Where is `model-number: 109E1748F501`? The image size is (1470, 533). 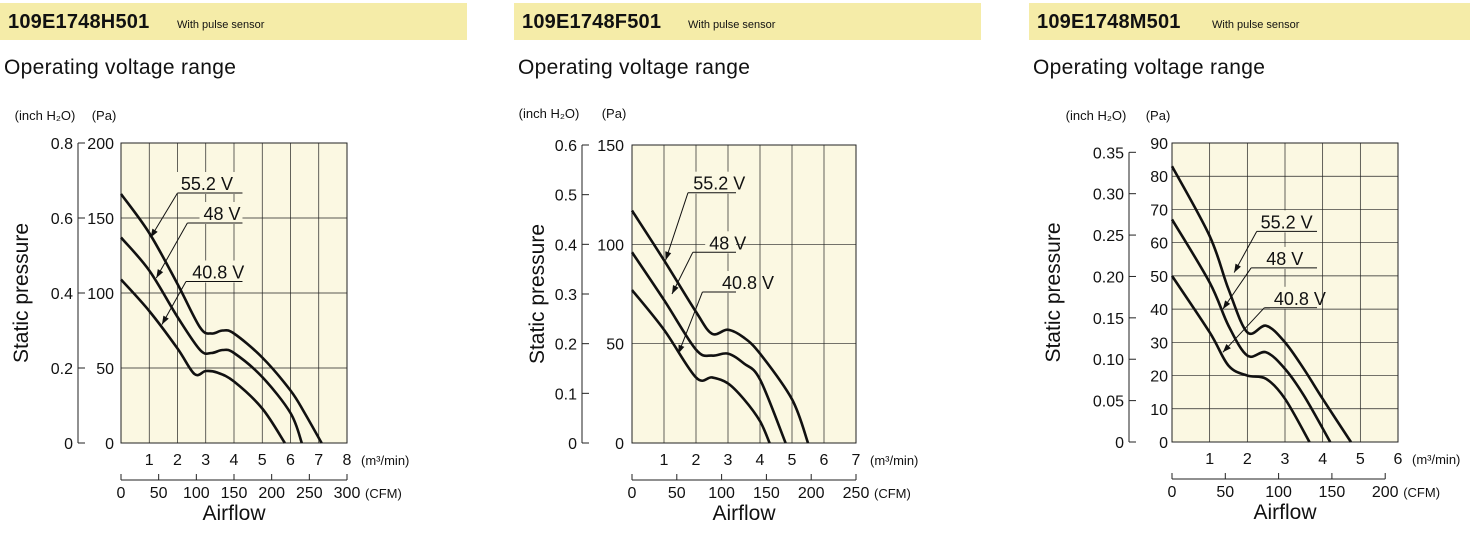
model-number: 109E1748F501 is located at coordinates (592, 22).